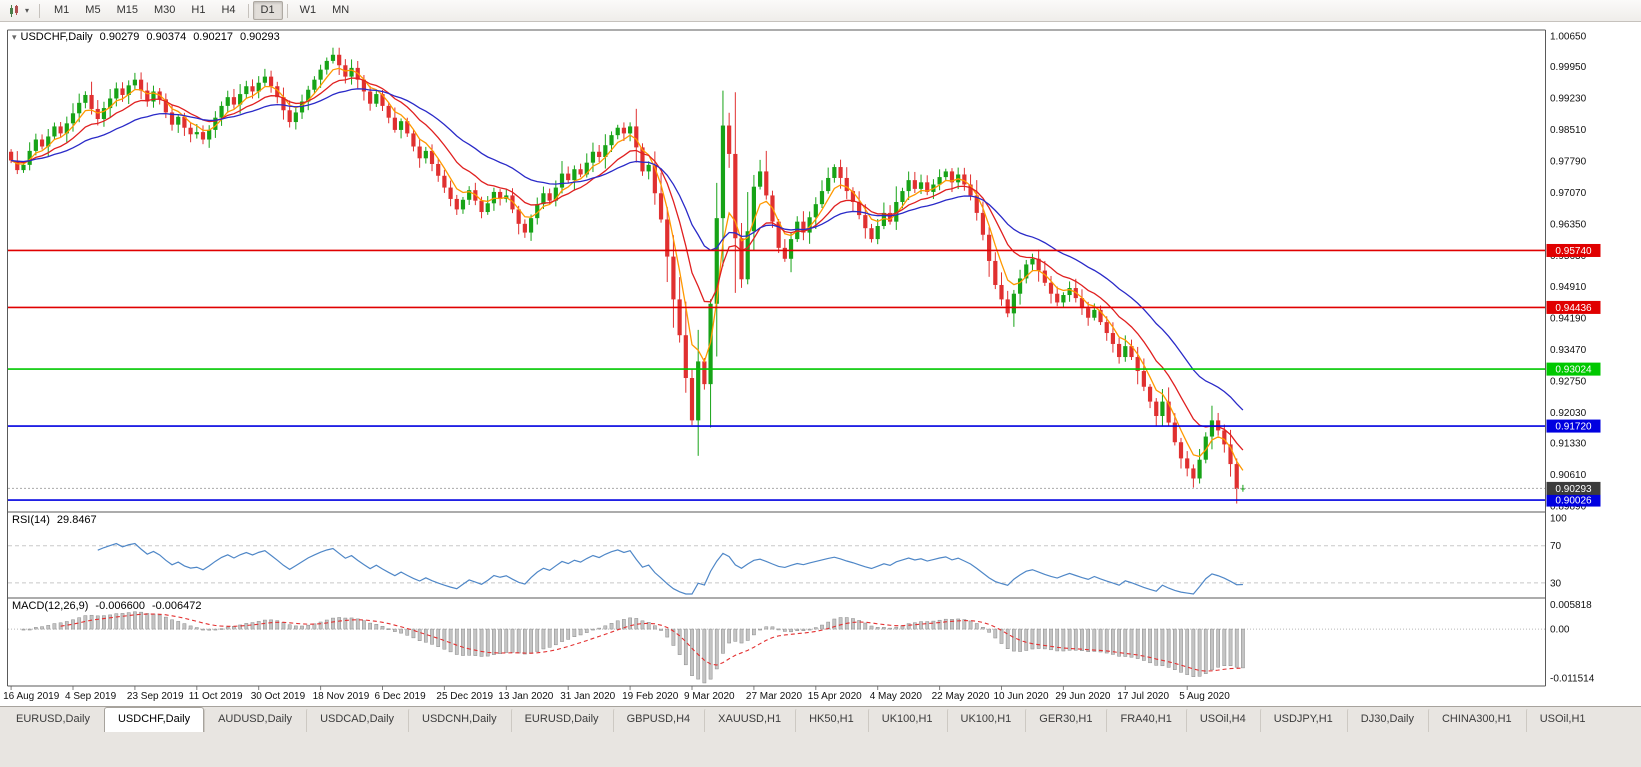 The height and width of the screenshot is (767, 1641). I want to click on svg-text: 0.94910, so click(1568, 287).